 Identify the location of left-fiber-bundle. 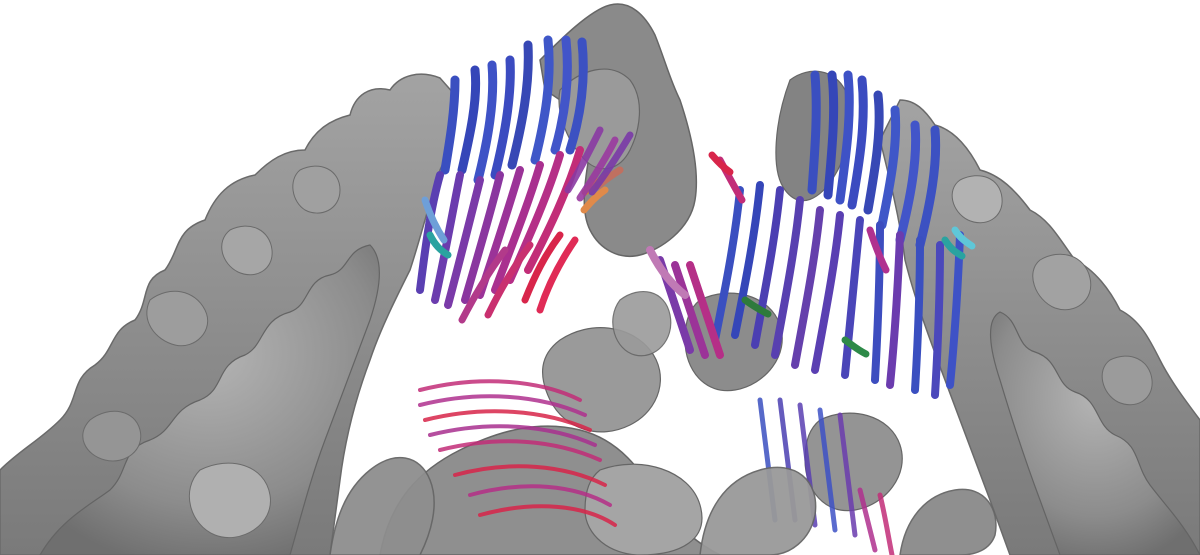
(525, 179).